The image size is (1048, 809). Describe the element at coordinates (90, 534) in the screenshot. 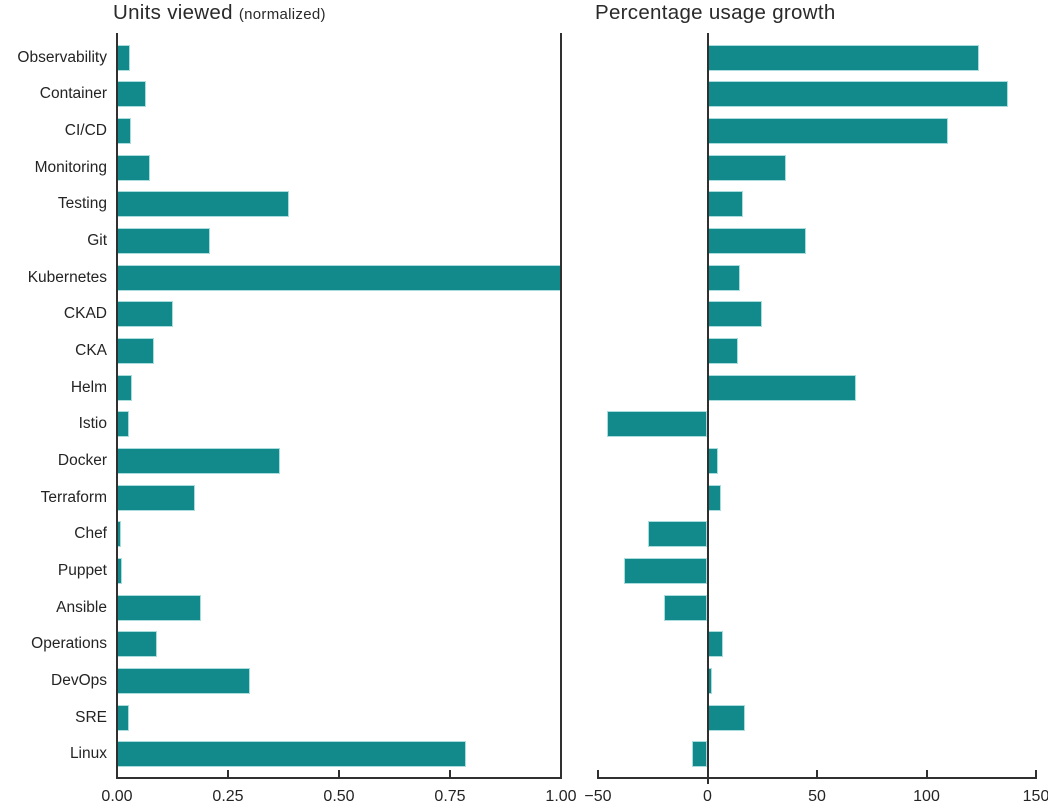

I see `category-label: Chef` at that location.